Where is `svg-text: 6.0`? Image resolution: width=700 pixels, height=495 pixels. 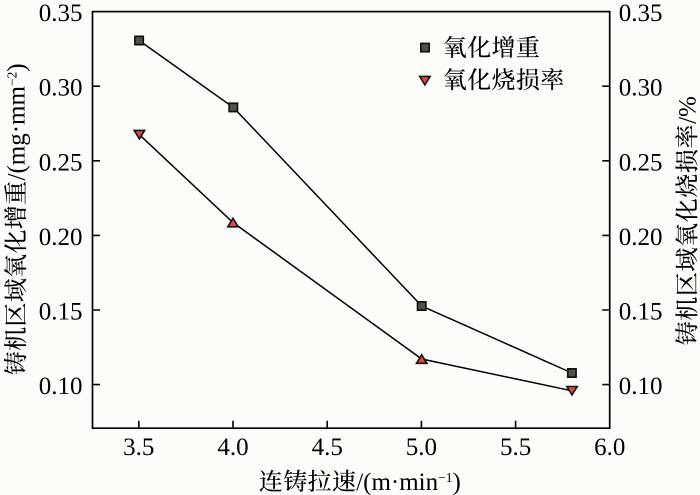
svg-text: 6.0 is located at coordinates (609, 447).